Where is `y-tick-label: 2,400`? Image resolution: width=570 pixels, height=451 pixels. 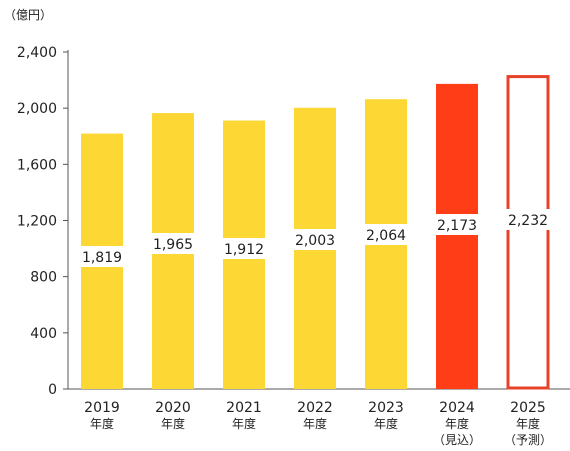
y-tick-label: 2,400 is located at coordinates (37, 53).